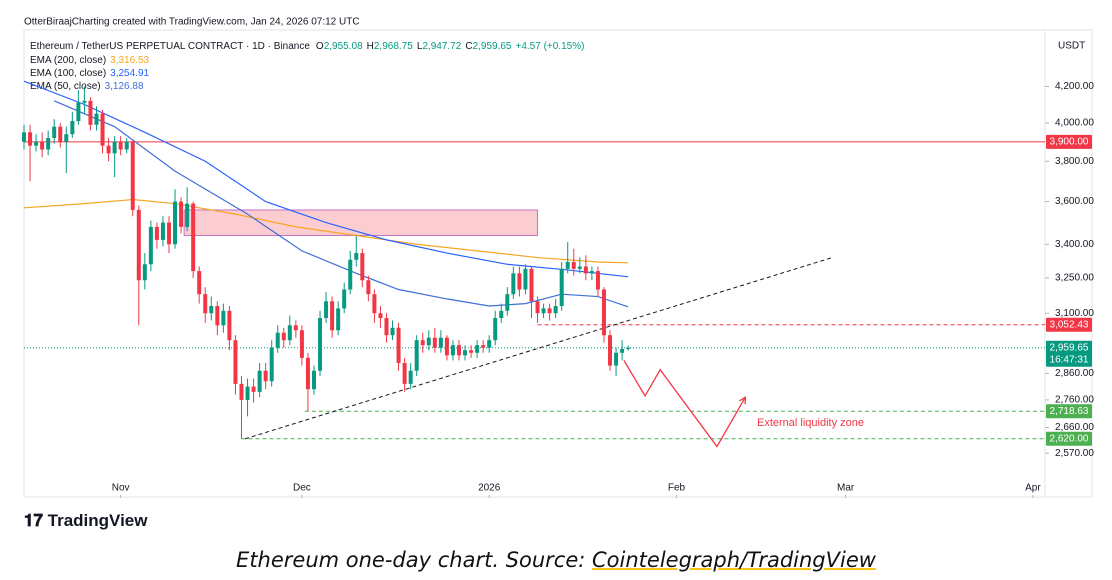  I want to click on ohlc-value: 2,959.65, so click(492, 46).